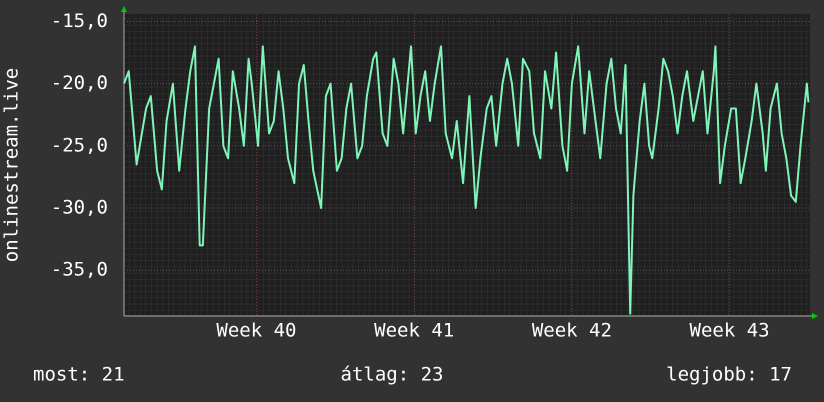  What do you see at coordinates (79, 145) in the screenshot?
I see `y-tick-label: -25,0` at bounding box center [79, 145].